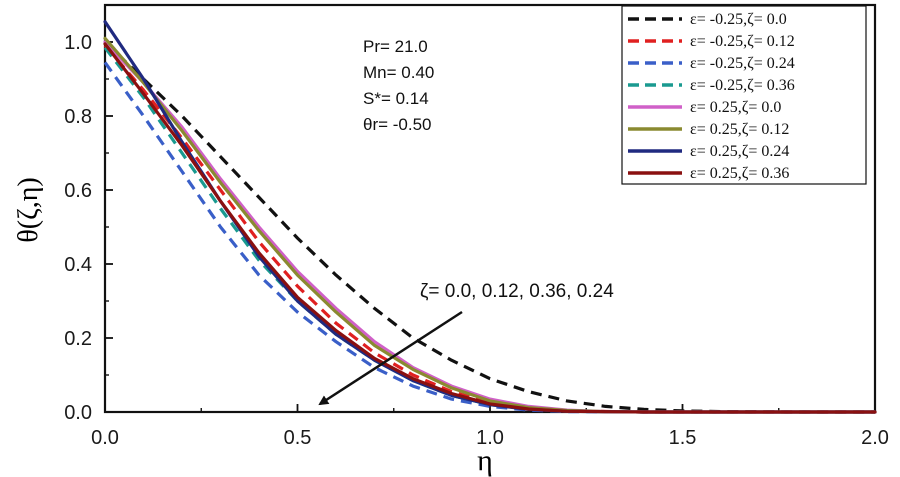  What do you see at coordinates (742, 63) in the screenshot?
I see `legend-label: ε= -0.25,ζ= 0.24` at bounding box center [742, 63].